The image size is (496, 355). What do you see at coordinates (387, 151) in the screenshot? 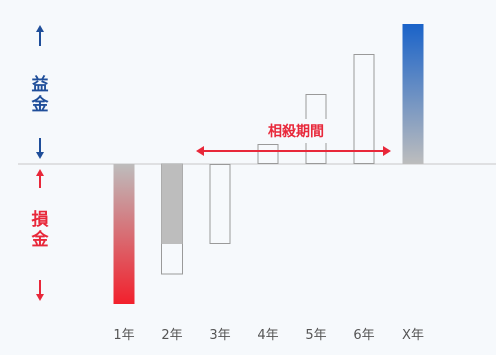
I see `offset-period-arrowhead-right-icon` at bounding box center [387, 151].